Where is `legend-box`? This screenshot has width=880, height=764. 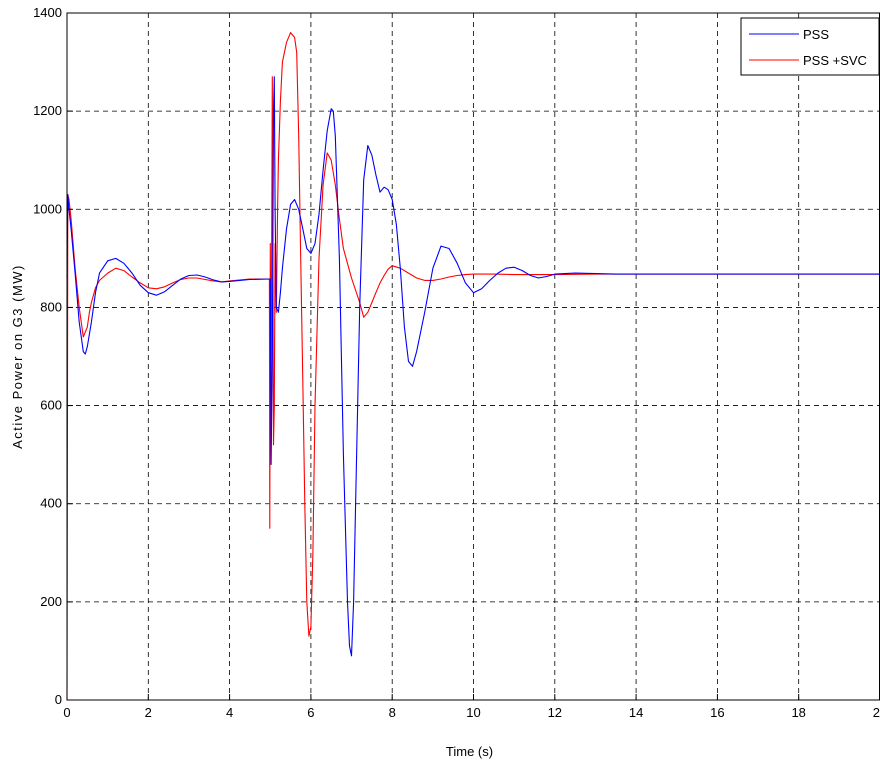
legend-box is located at coordinates (810, 46).